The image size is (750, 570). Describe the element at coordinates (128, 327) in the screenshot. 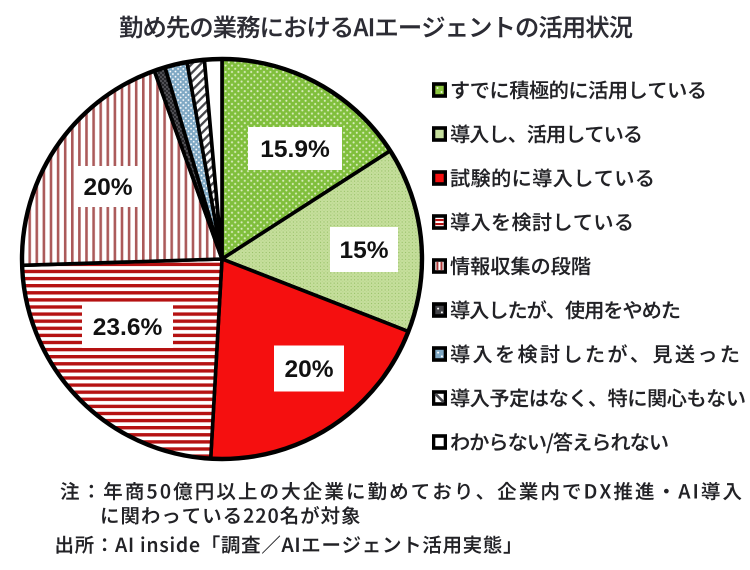

I see `svg-text: 23.6%` at that location.